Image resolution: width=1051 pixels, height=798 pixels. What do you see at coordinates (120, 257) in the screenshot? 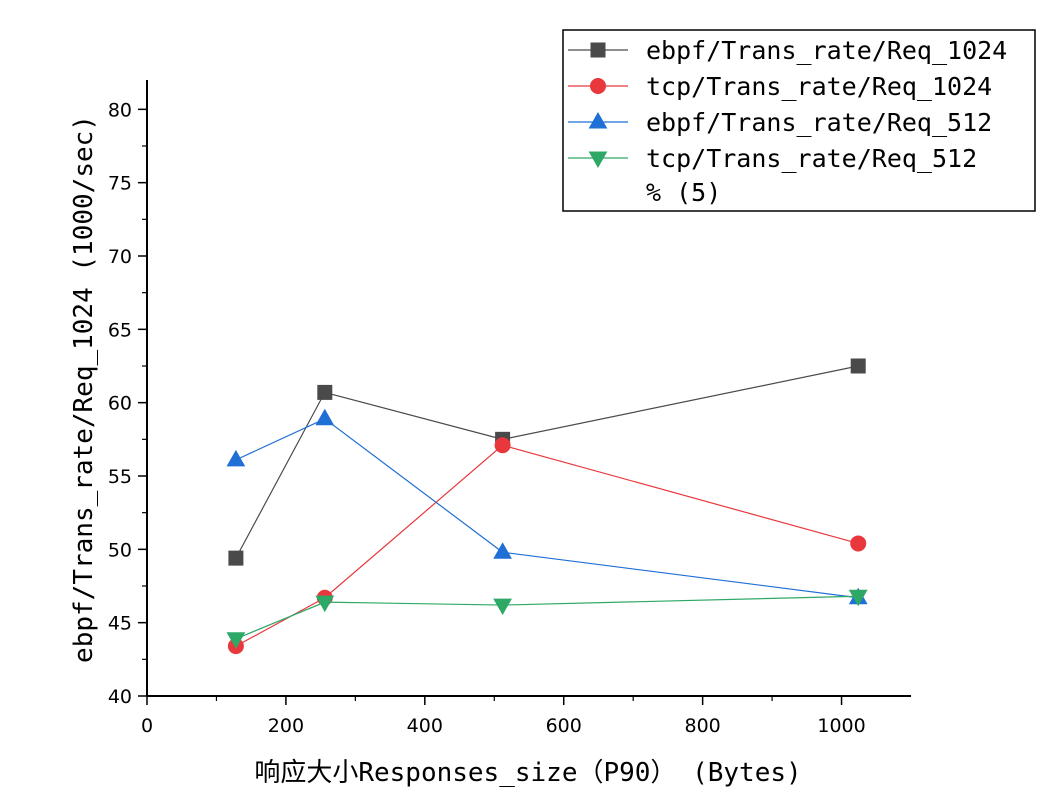
I see `y-tick-label: 70` at bounding box center [120, 257].